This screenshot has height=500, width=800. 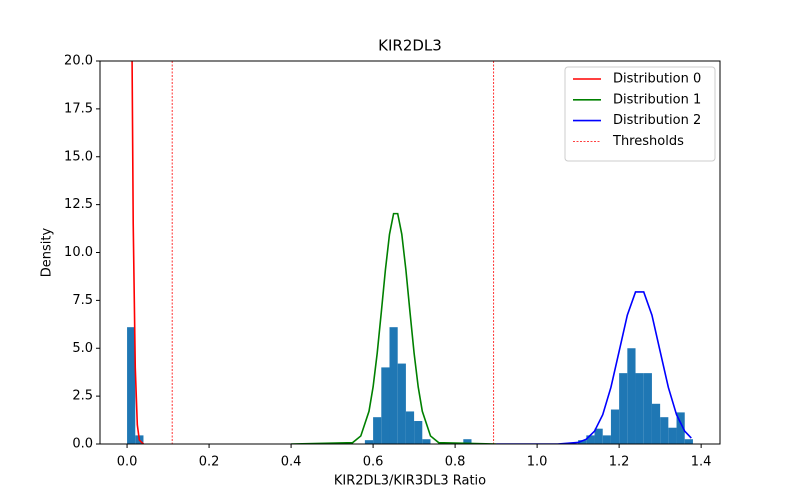 I want to click on legend-box, so click(x=640, y=114).